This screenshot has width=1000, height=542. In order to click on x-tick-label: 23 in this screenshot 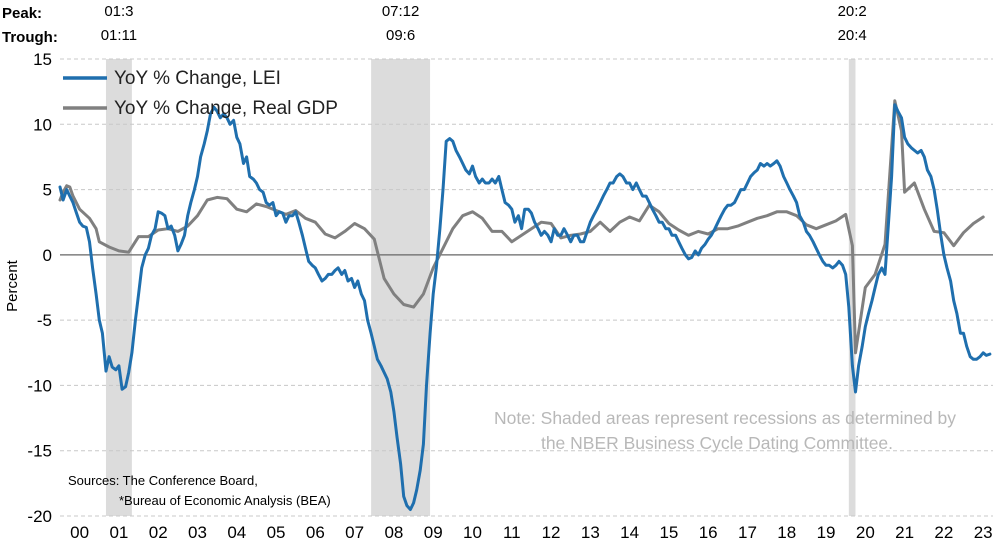, I will do `click(983, 532)`.